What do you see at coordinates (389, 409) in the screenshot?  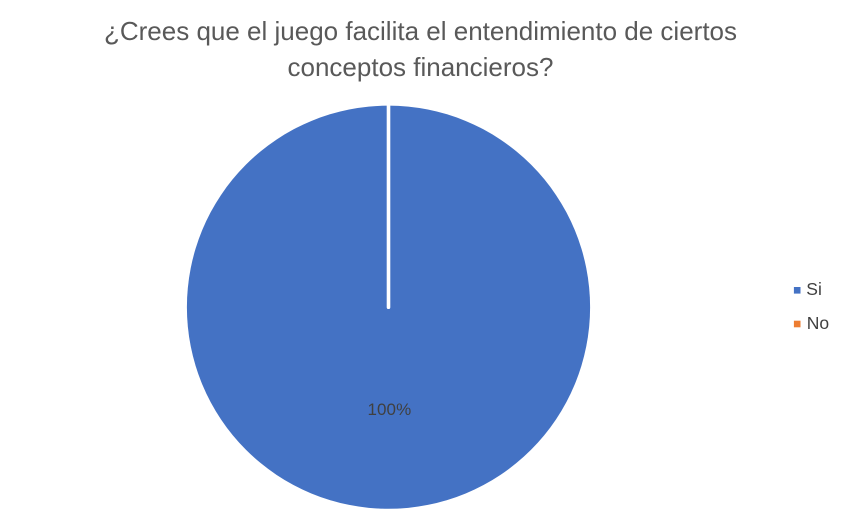 I see `svg-text: 100%` at bounding box center [389, 409].